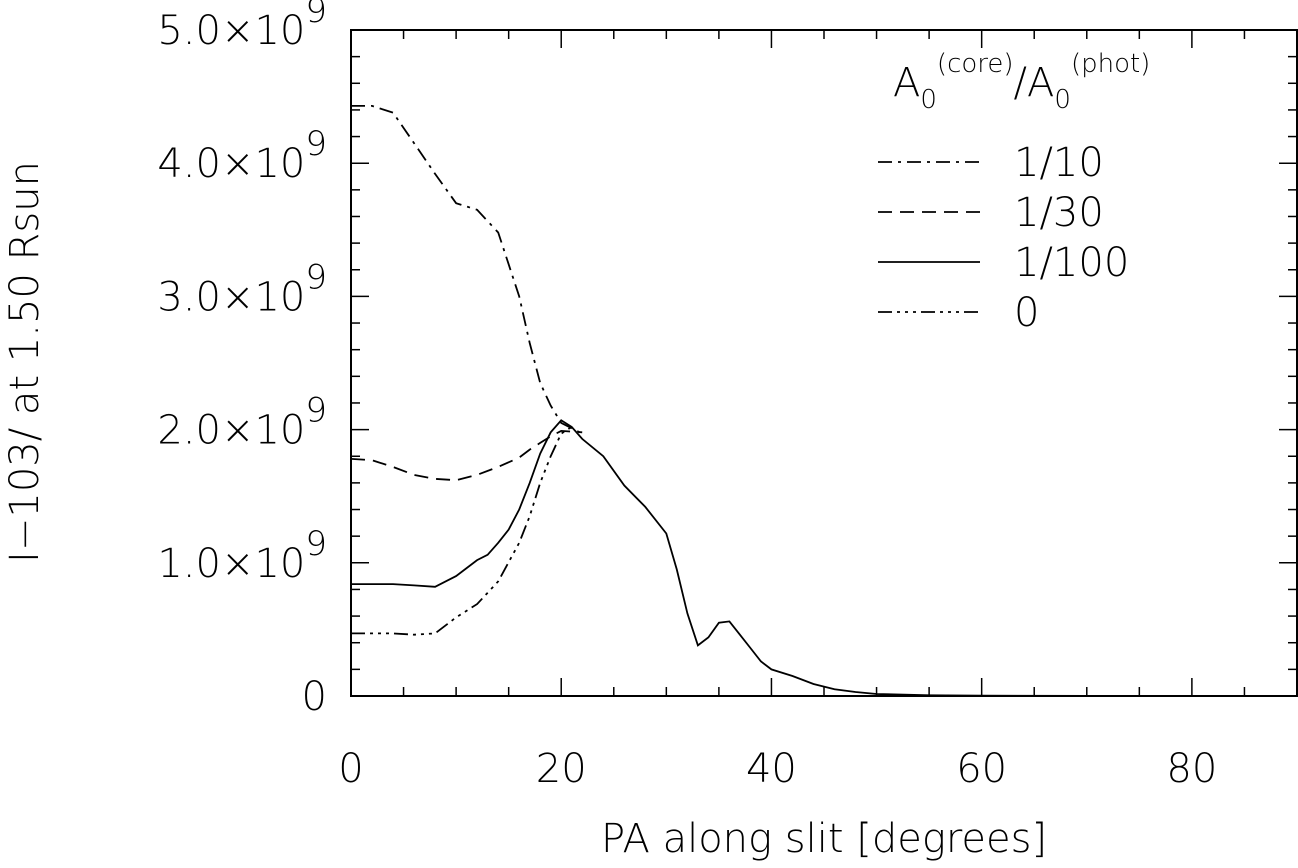 The image size is (1298, 868). I want to click on x-axis-title: PA along slit [degrees], so click(824, 839).